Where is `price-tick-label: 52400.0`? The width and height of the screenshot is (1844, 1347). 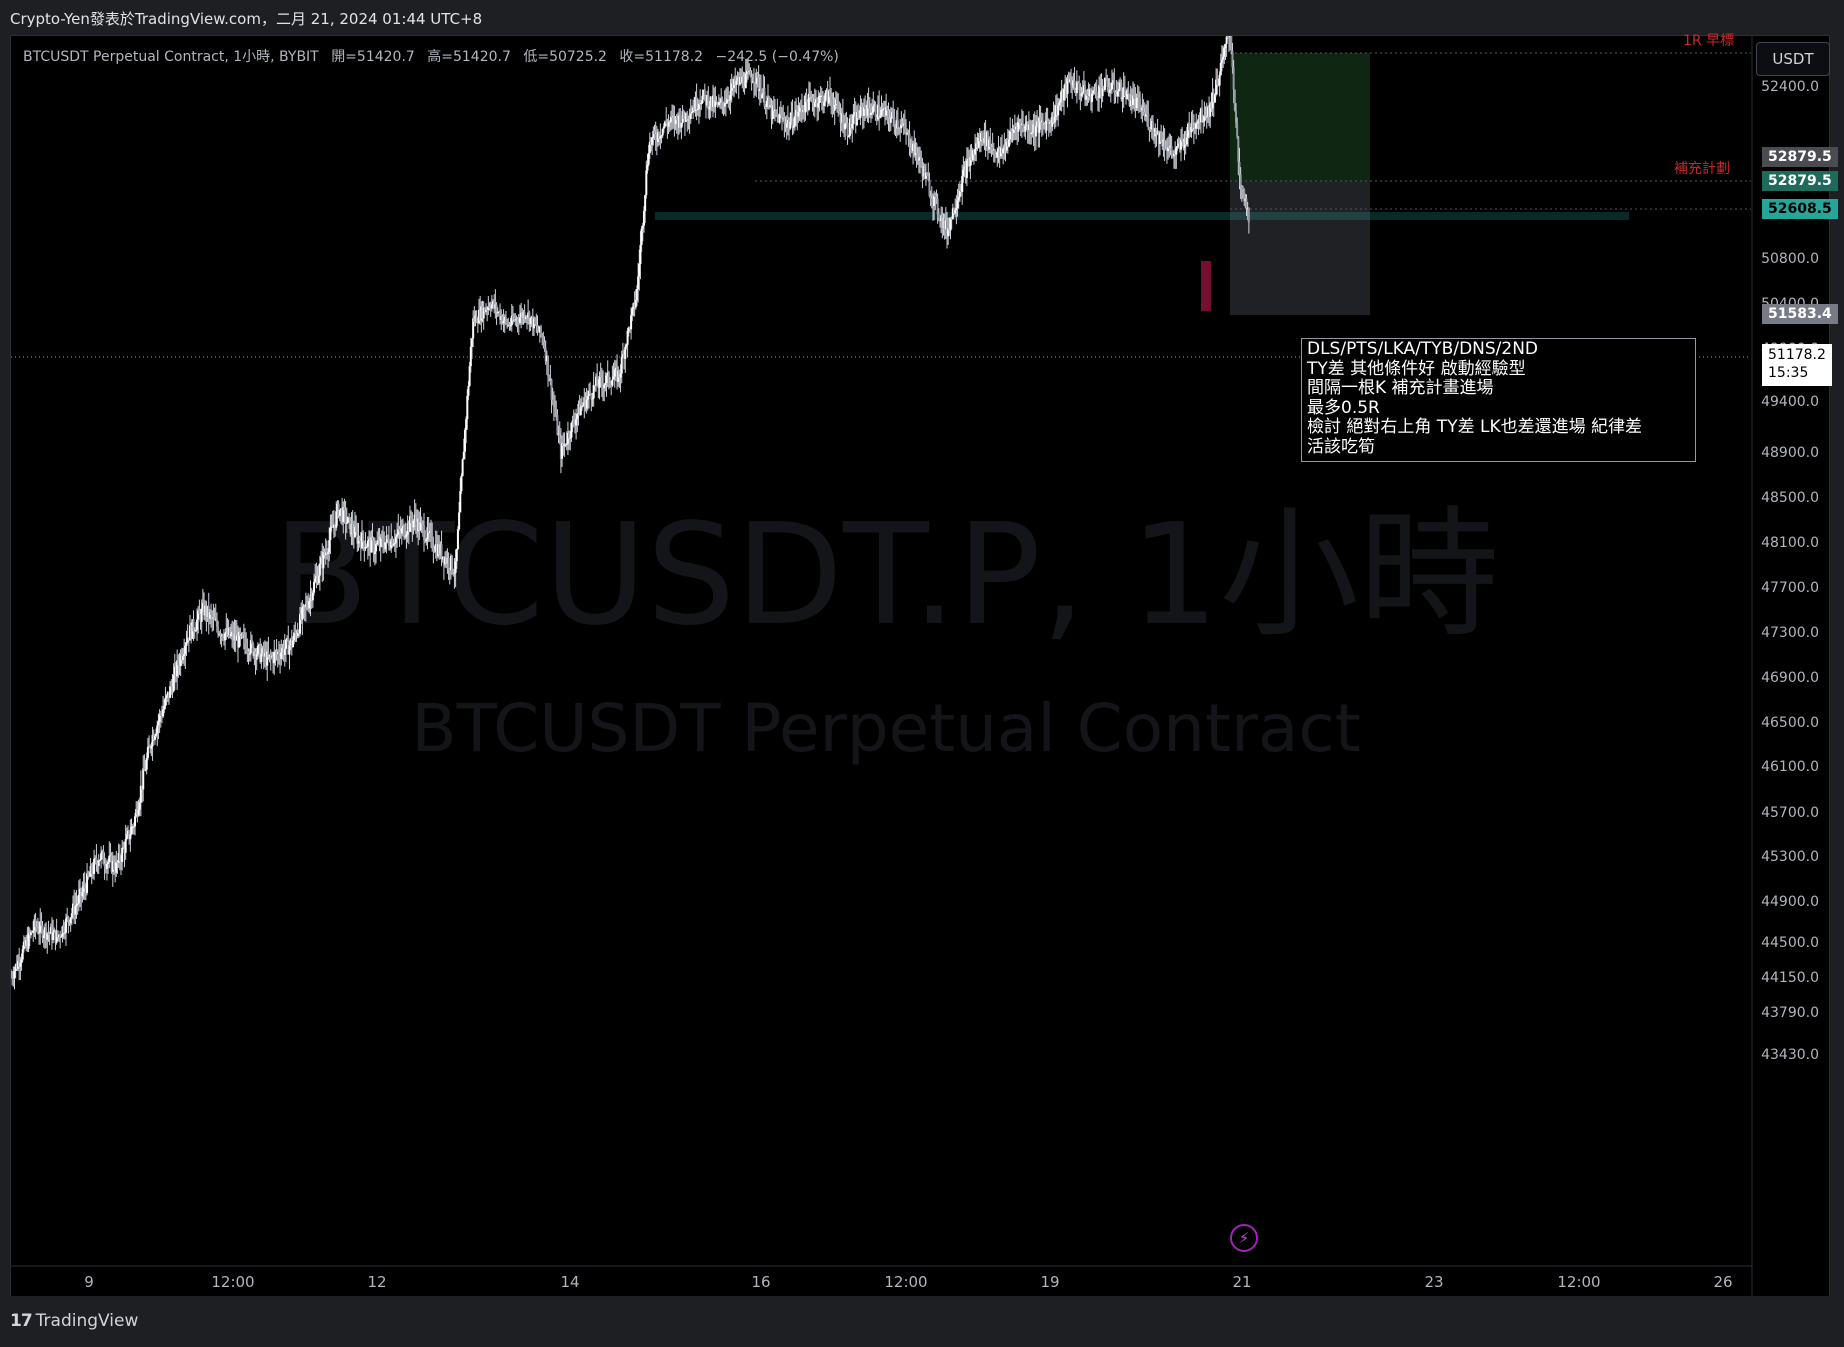
price-tick-label: 52400.0 is located at coordinates (1790, 87).